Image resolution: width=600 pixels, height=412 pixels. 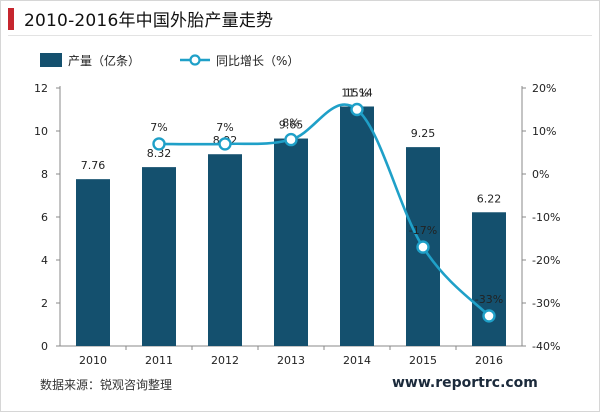 I want to click on y-right-tick-label: -10%, so click(x=546, y=217).